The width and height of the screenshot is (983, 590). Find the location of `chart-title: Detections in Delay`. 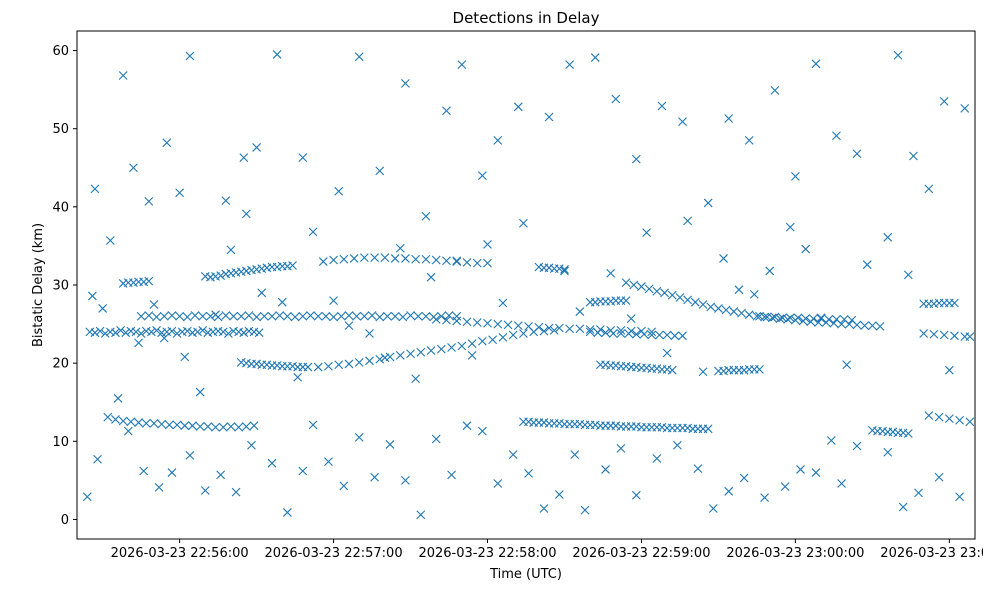

chart-title: Detections in Delay is located at coordinates (526, 18).